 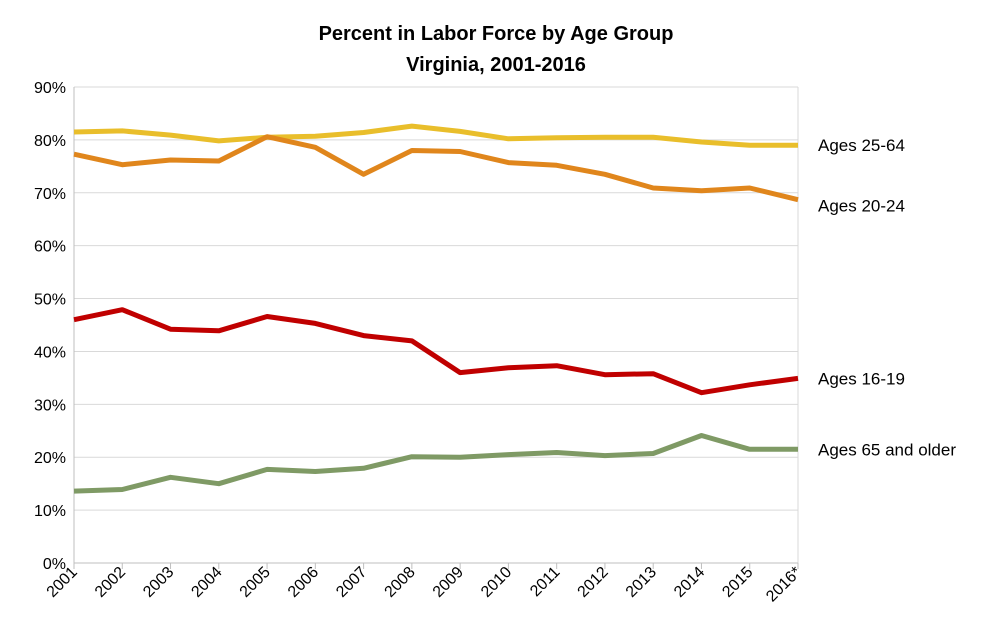 What do you see at coordinates (50, 458) in the screenshot?
I see `y-tick-label: 20%` at bounding box center [50, 458].